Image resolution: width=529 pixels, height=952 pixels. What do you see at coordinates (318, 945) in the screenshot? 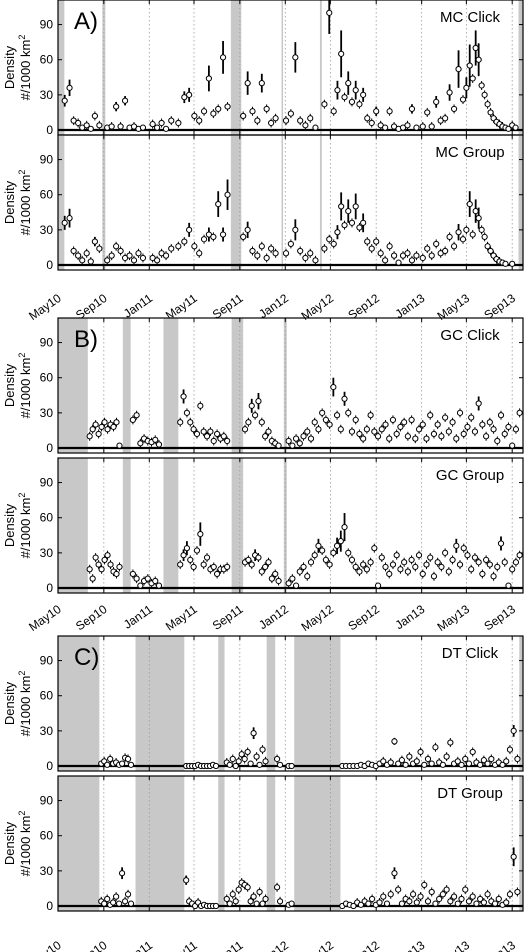
I see `x-tick-label: May12` at bounding box center [318, 945].